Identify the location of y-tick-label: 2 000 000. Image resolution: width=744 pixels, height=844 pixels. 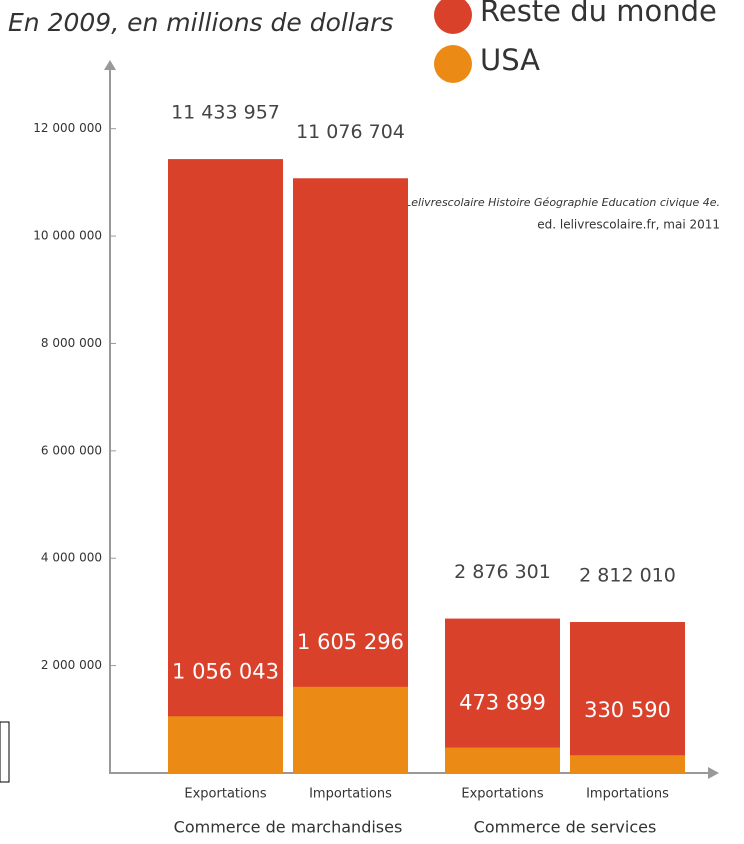
(71, 665).